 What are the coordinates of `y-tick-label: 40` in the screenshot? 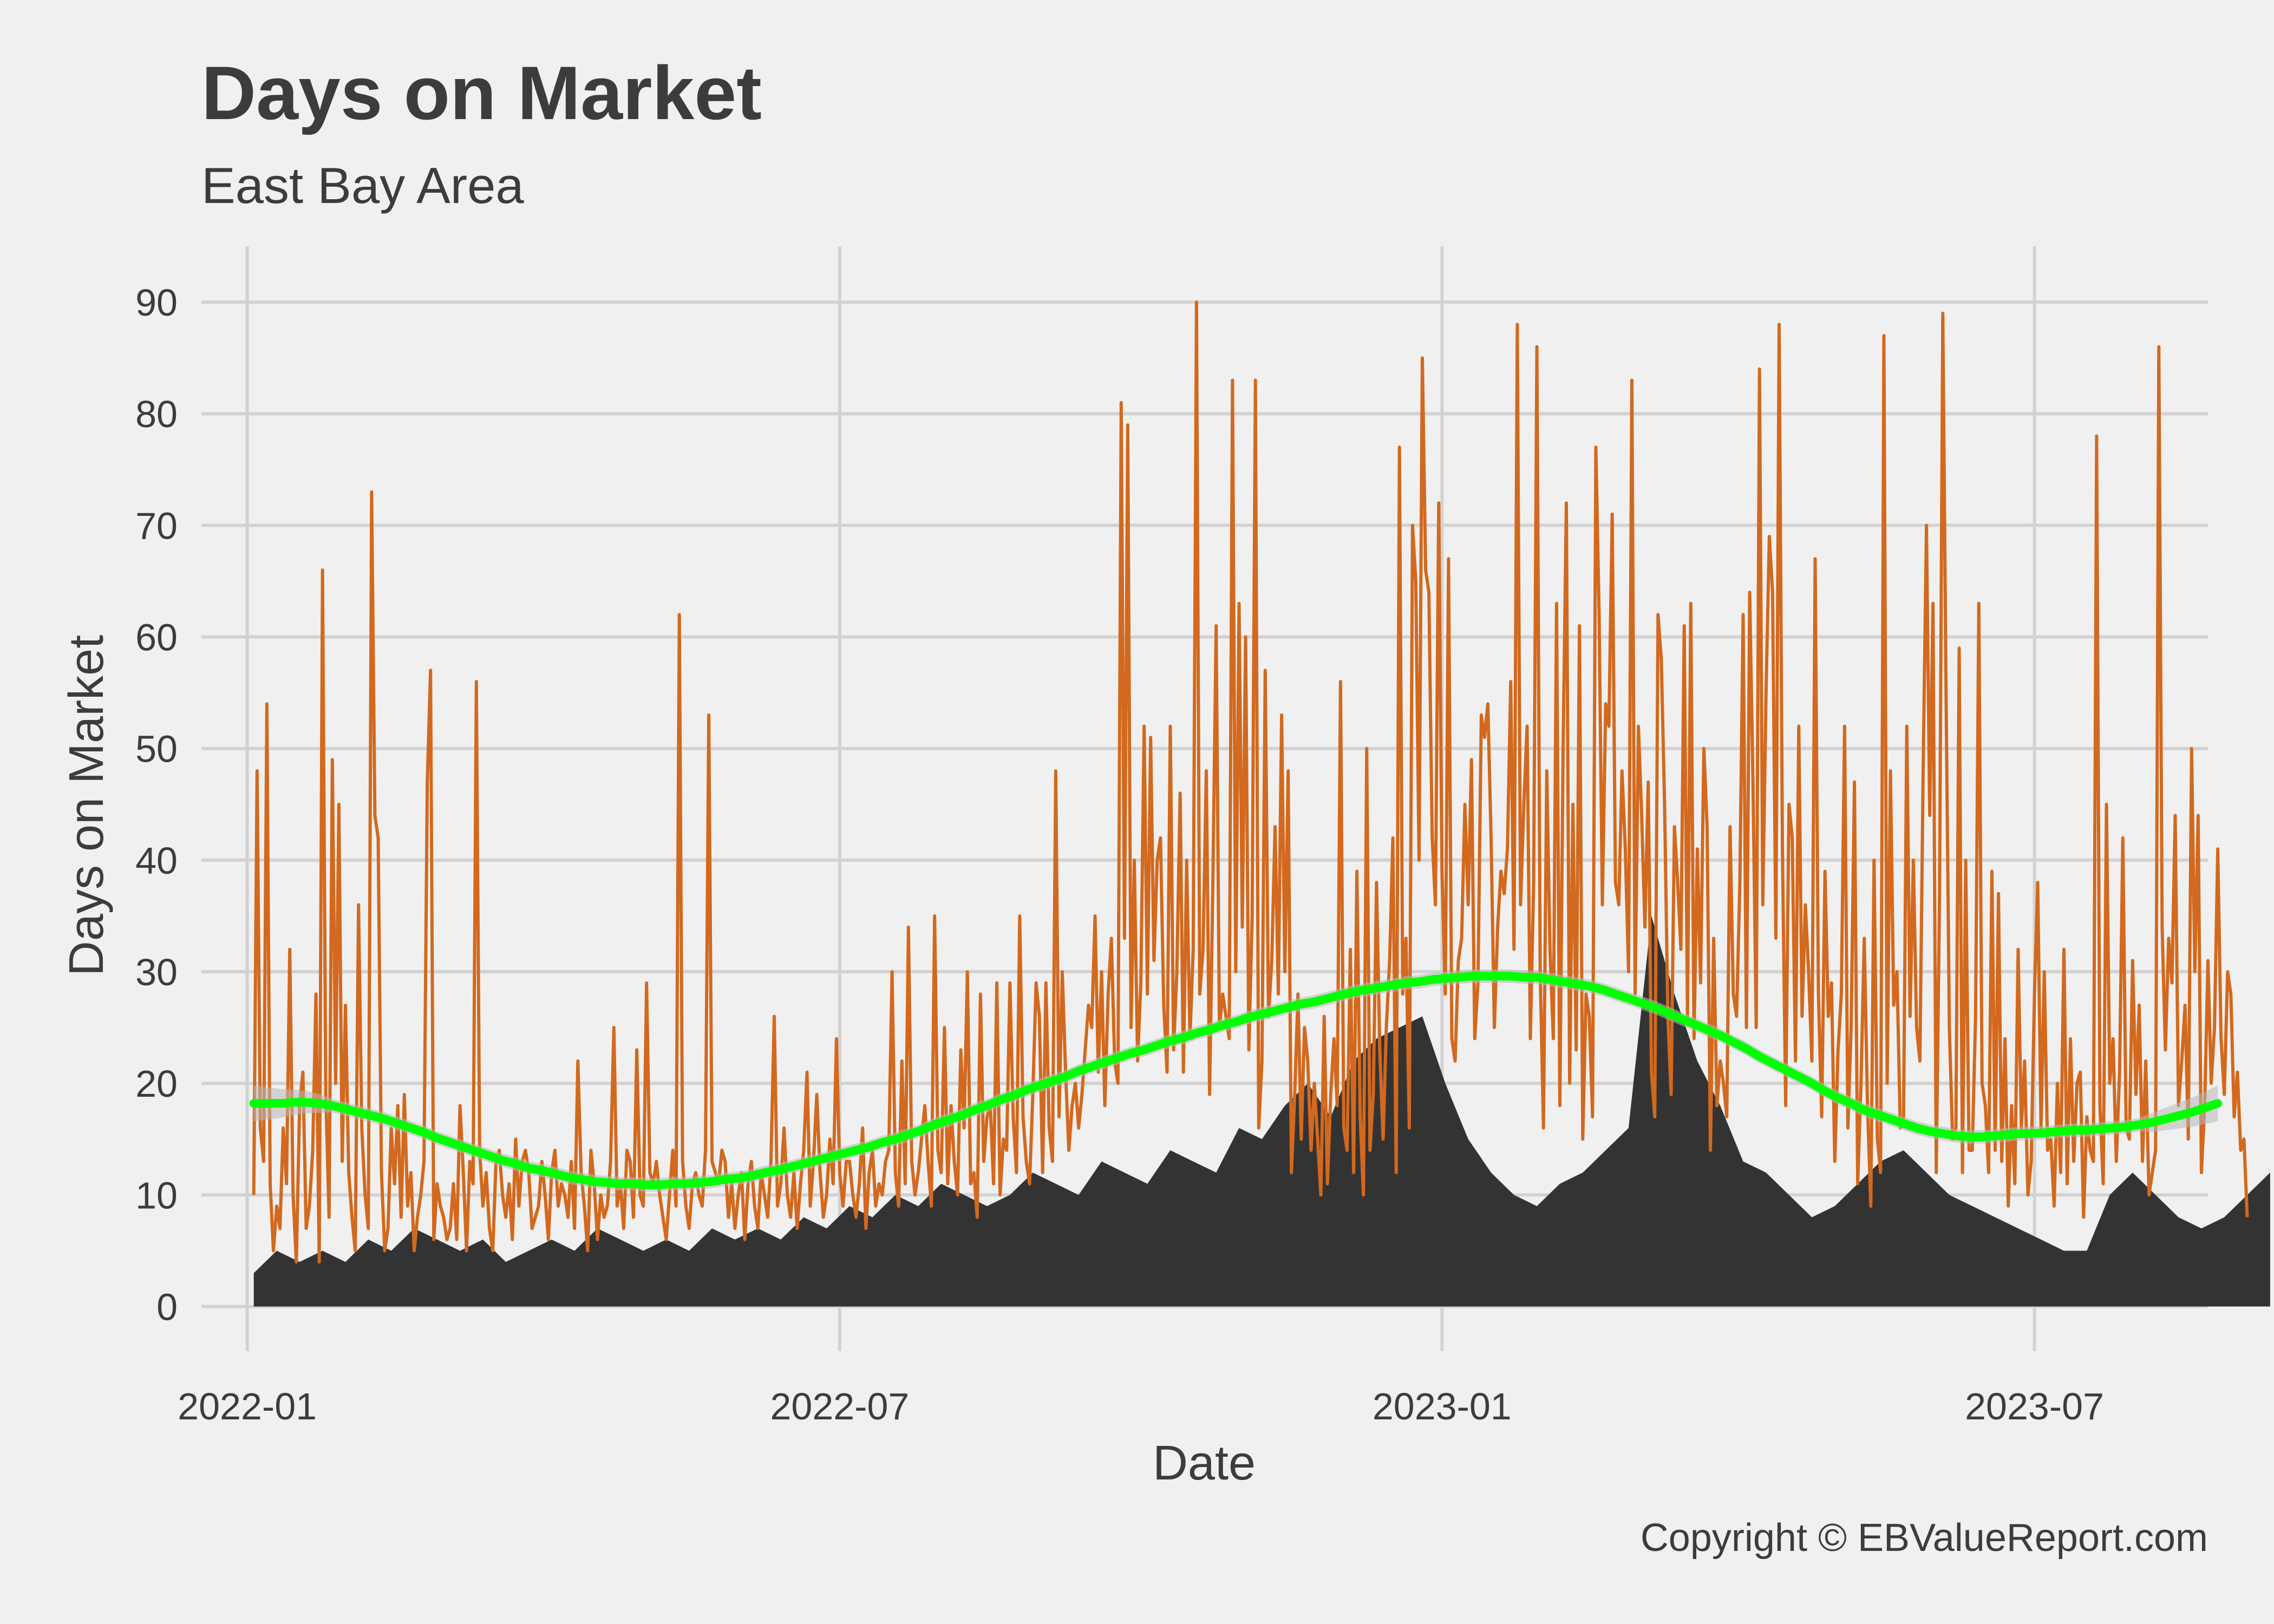 It's located at (156, 861).